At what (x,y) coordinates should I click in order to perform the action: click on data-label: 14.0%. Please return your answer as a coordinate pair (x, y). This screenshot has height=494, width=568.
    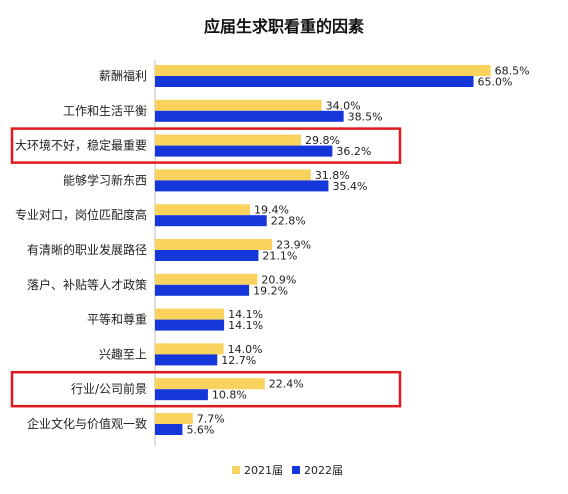
    Looking at the image, I should click on (245, 349).